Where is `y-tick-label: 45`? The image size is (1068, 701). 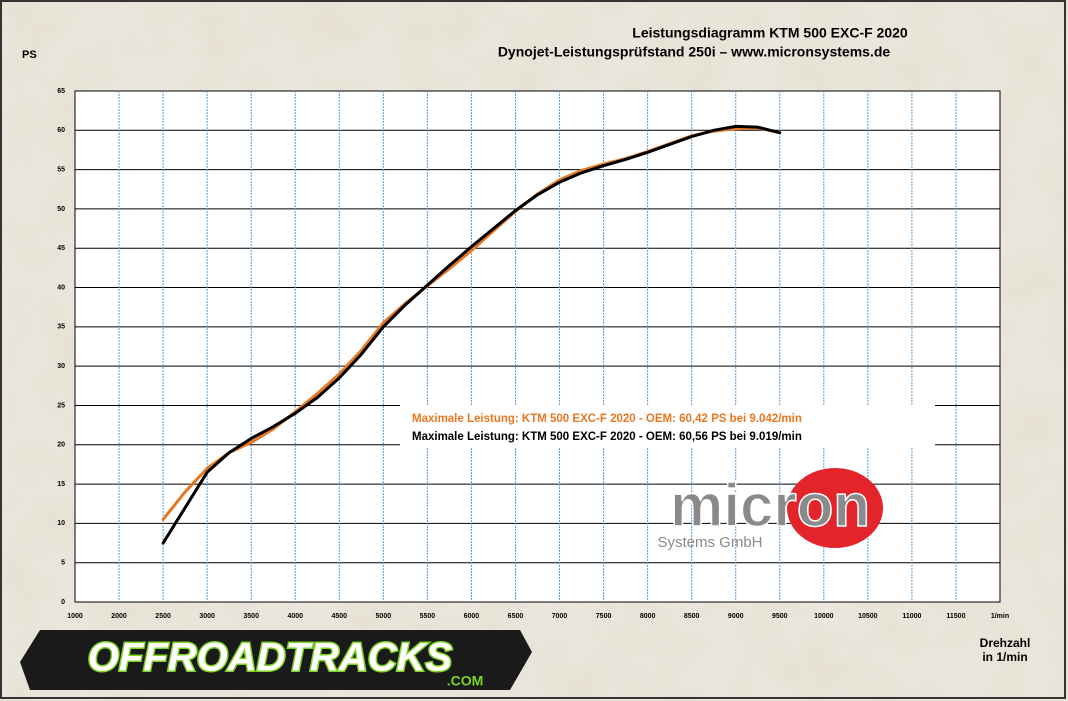
y-tick-label: 45 is located at coordinates (61, 248).